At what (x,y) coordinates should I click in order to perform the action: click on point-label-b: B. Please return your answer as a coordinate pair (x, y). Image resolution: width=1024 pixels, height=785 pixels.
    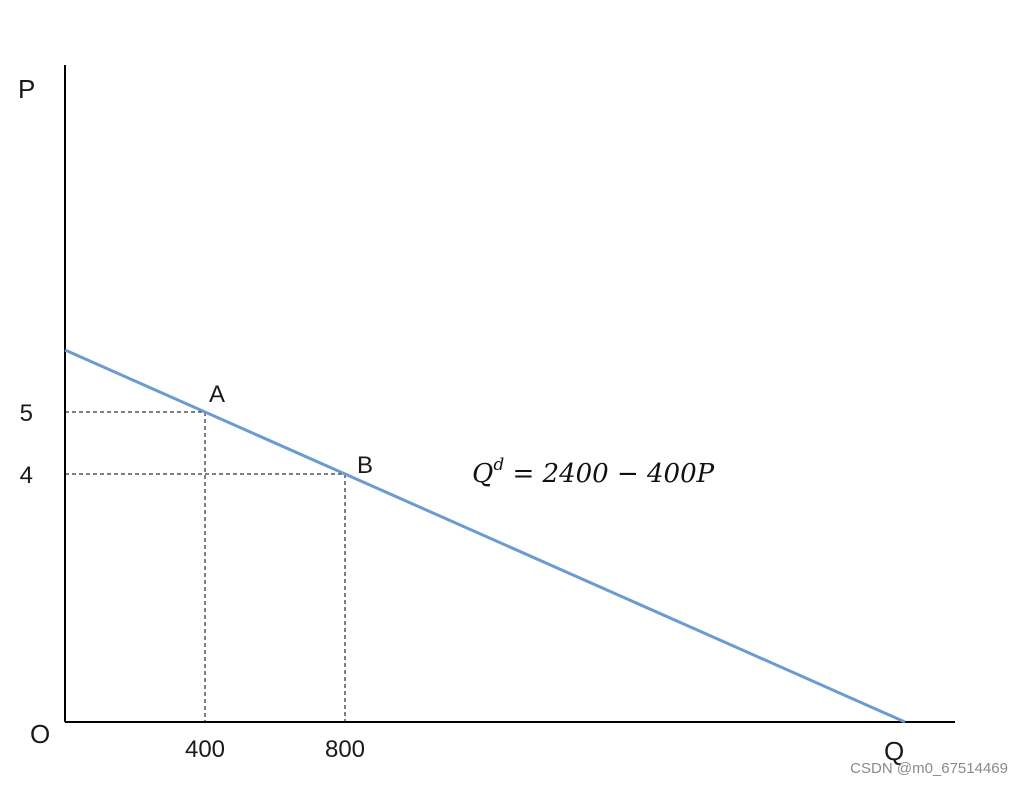
    Looking at the image, I should click on (365, 465).